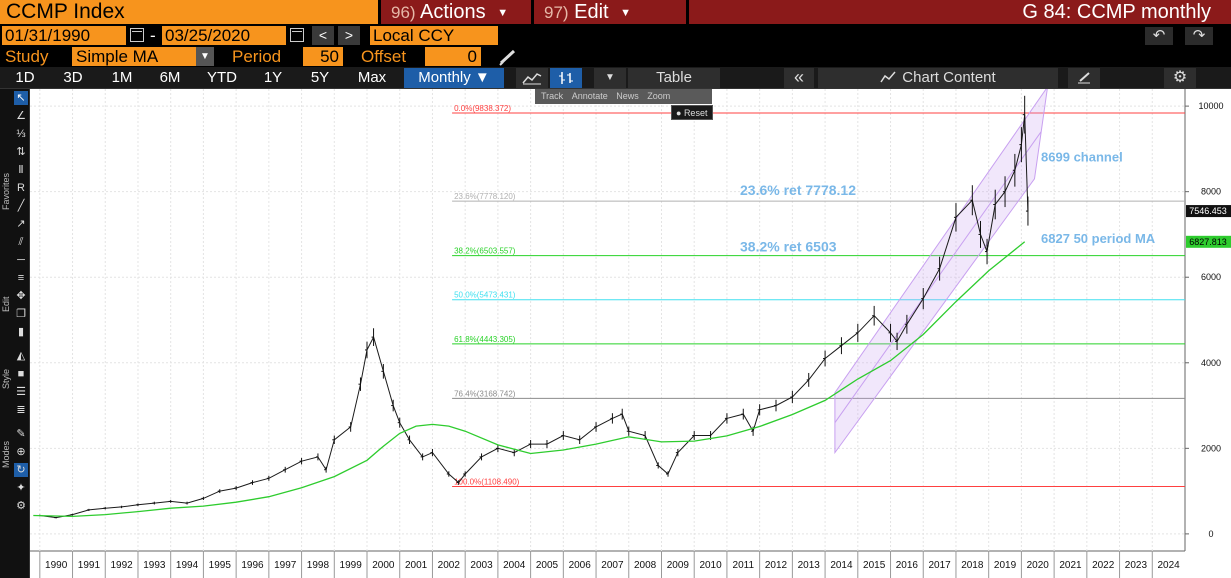 The height and width of the screenshot is (578, 1231). I want to click on chart-tool-strip: Track Annotate News Zoom, so click(623, 96).